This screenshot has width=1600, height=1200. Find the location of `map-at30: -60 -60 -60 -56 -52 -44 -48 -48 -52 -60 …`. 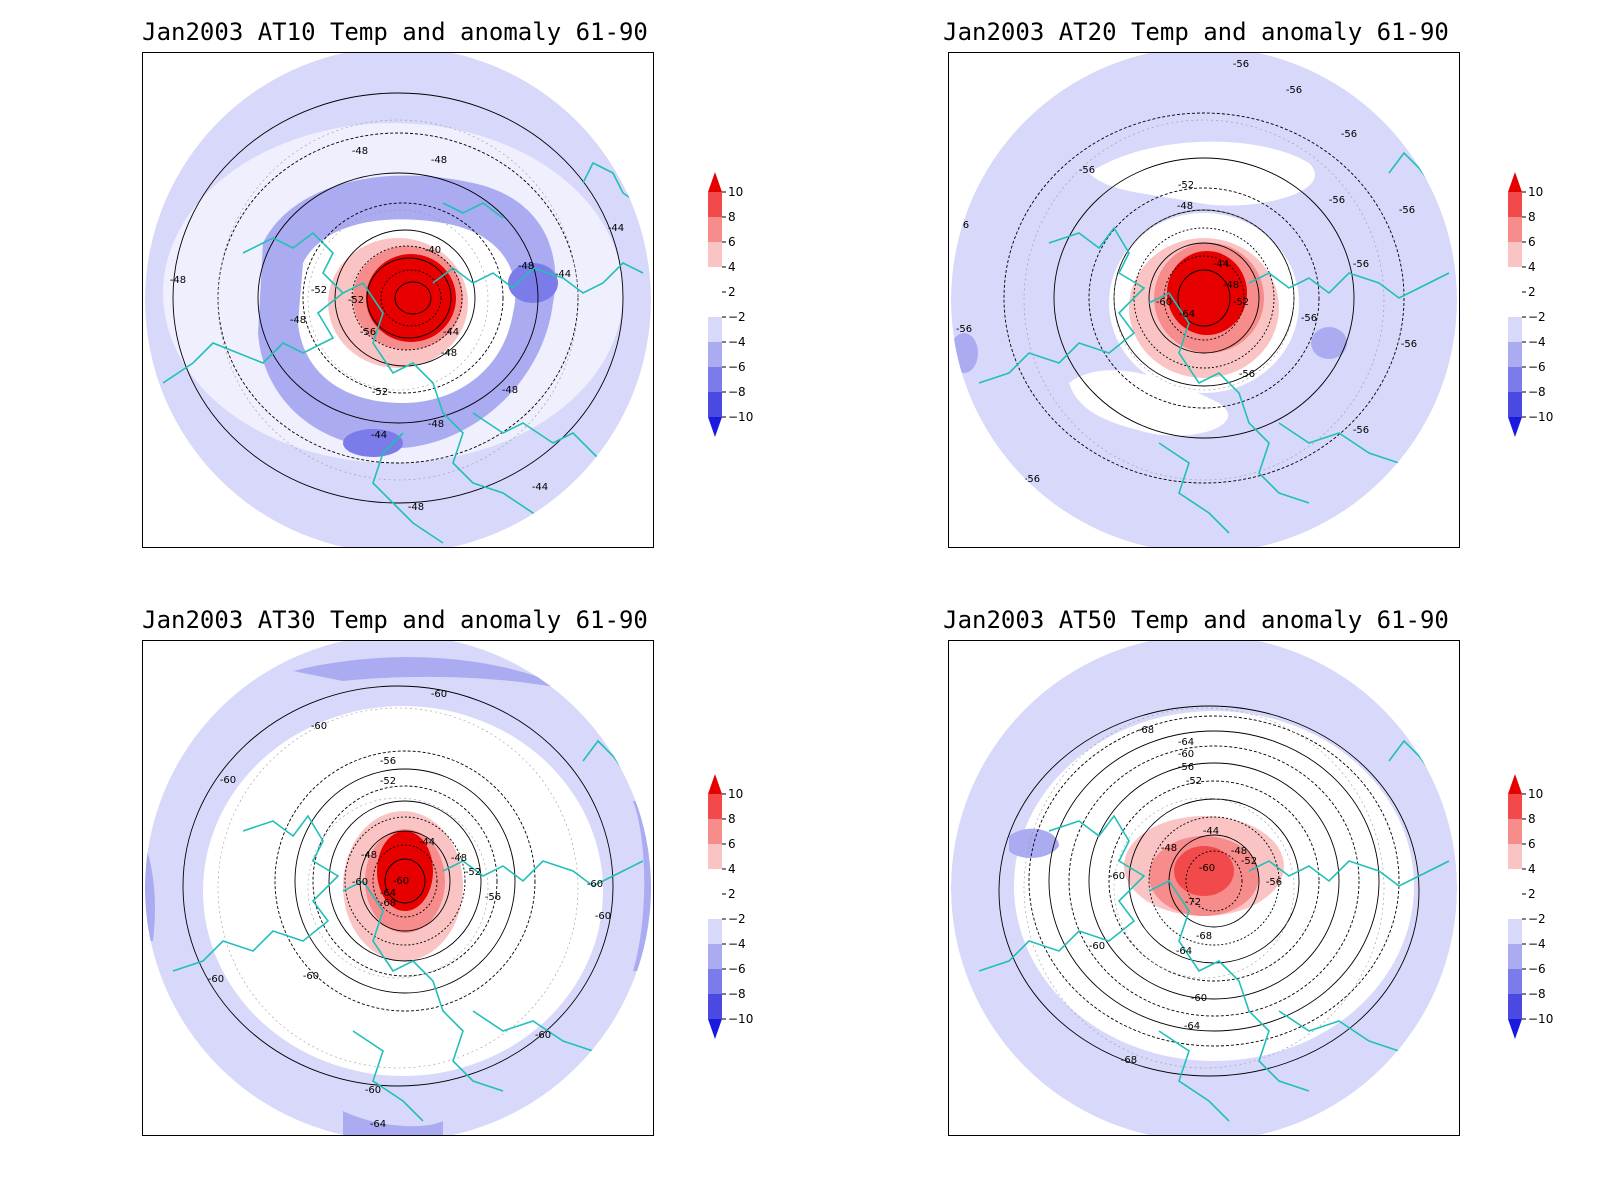

map-at30: -60 -60 -60 -56 -52 -44 -48 -48 -52 -60 … is located at coordinates (398, 888).